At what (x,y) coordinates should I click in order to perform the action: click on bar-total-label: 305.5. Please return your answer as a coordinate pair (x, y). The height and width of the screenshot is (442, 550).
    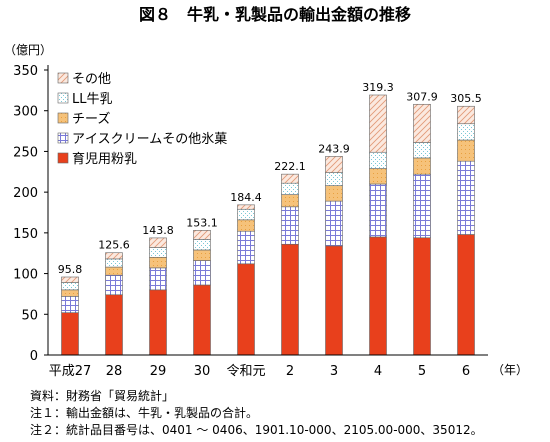
    Looking at the image, I should click on (466, 98).